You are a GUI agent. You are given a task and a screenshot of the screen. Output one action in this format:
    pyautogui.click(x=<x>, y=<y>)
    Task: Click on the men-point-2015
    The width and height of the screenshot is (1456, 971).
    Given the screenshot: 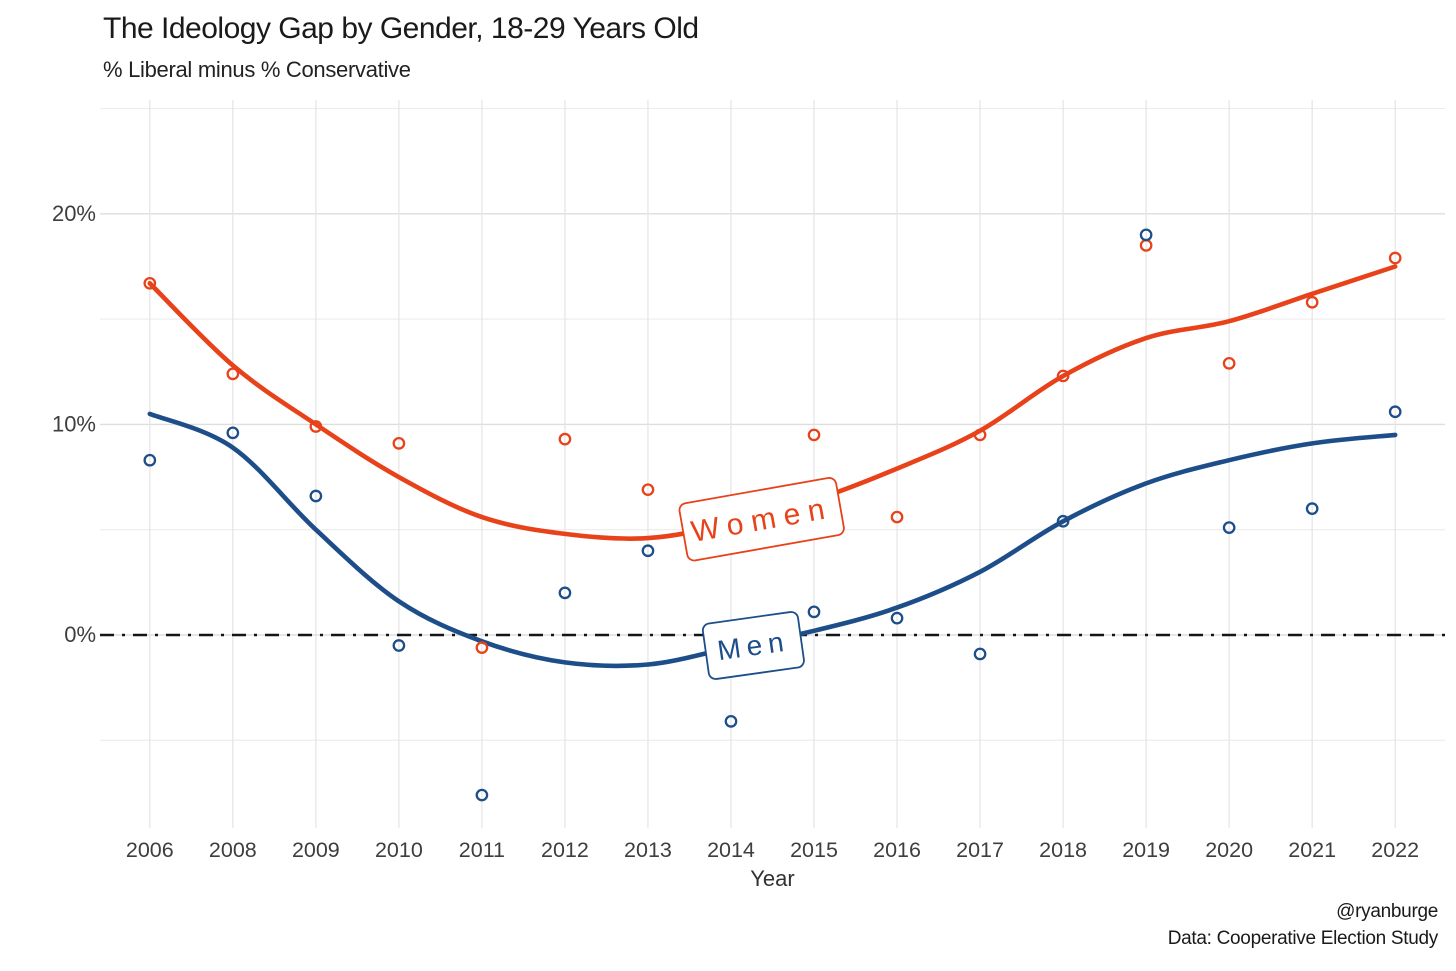 What is the action you would take?
    pyautogui.click(x=814, y=612)
    